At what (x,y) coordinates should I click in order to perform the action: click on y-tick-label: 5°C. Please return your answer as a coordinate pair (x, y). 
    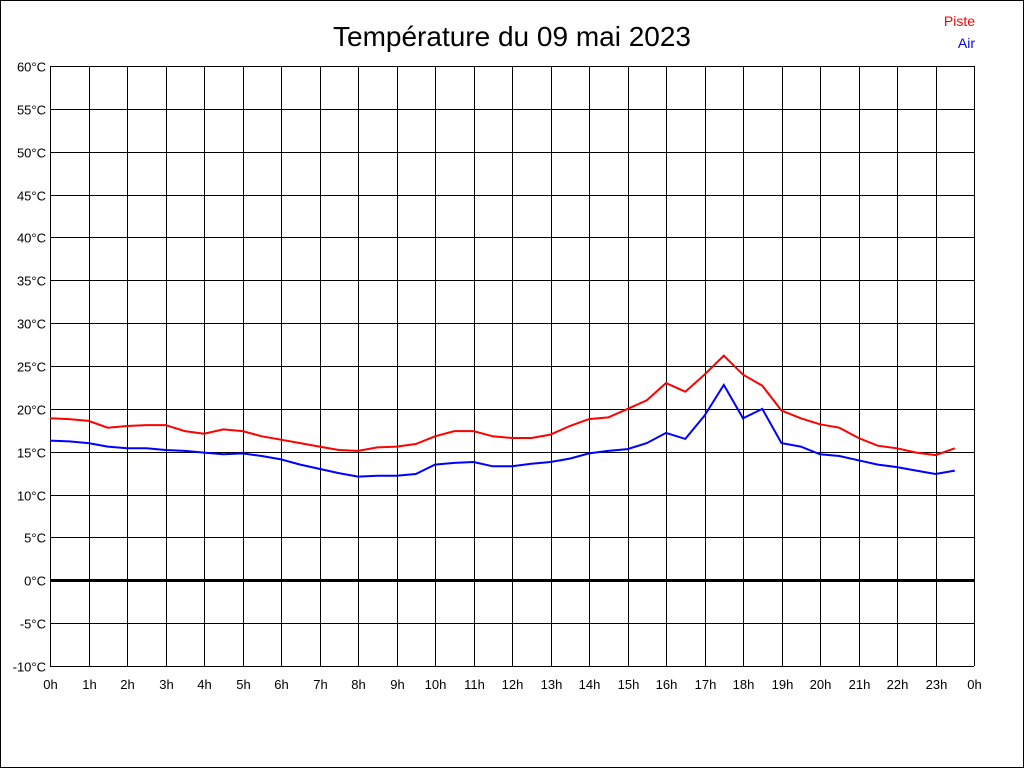
    Looking at the image, I should click on (35, 538).